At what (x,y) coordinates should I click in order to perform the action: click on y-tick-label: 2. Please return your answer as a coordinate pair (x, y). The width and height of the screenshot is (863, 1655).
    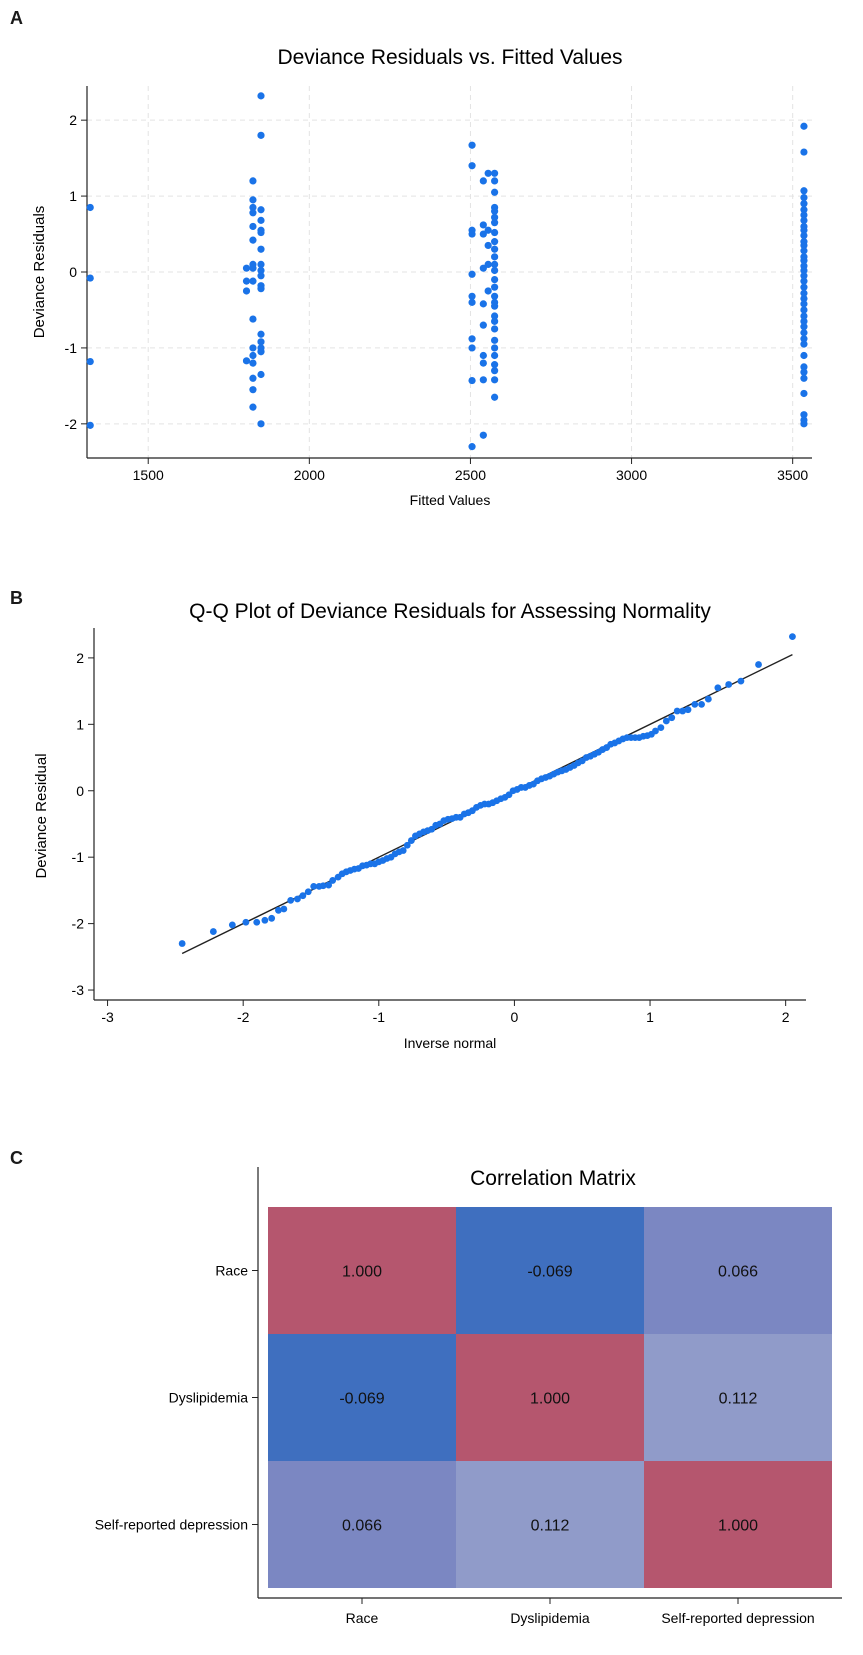
    Looking at the image, I should click on (73, 120).